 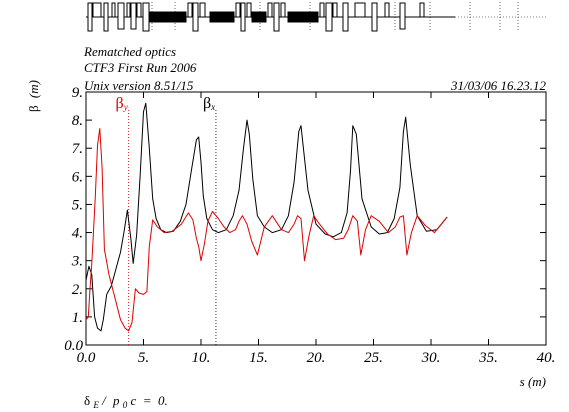 What do you see at coordinates (533, 381) in the screenshot?
I see `x-axis-label: s (m)` at bounding box center [533, 381].